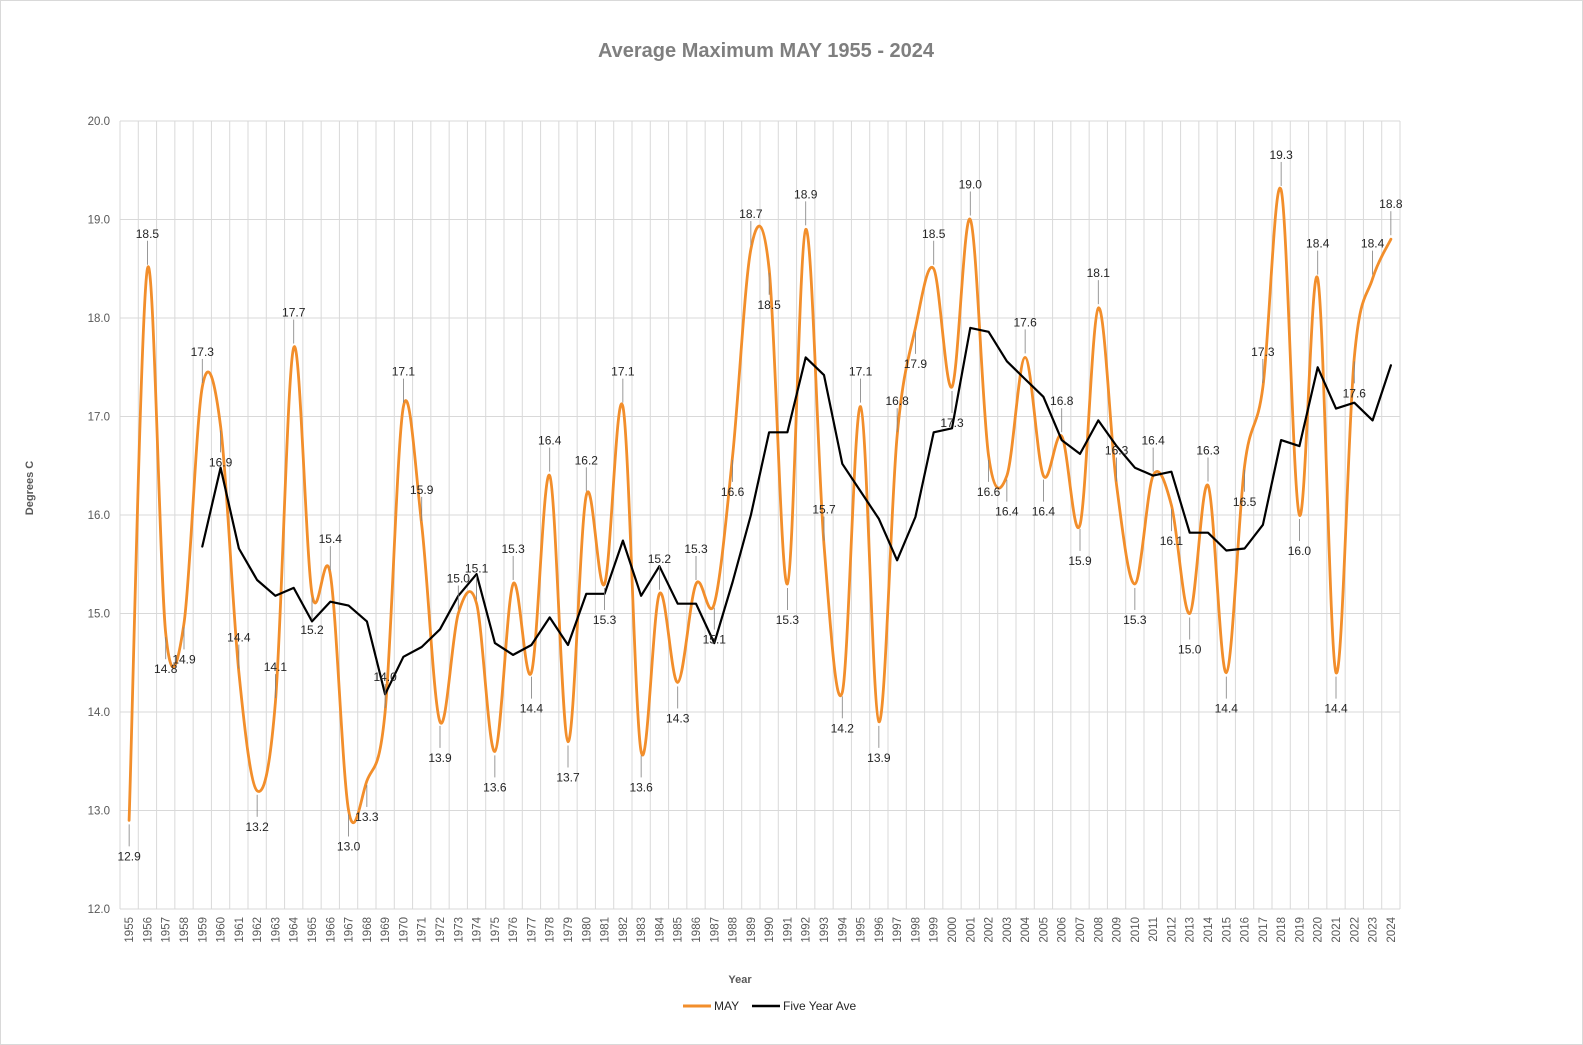 The width and height of the screenshot is (1583, 1045). What do you see at coordinates (1081, 930) in the screenshot?
I see `x-tick-label: 2007` at bounding box center [1081, 930].